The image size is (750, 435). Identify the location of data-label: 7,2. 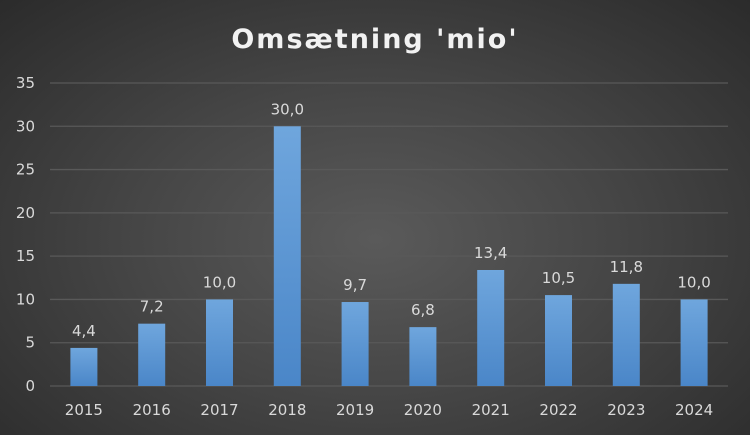
(152, 307).